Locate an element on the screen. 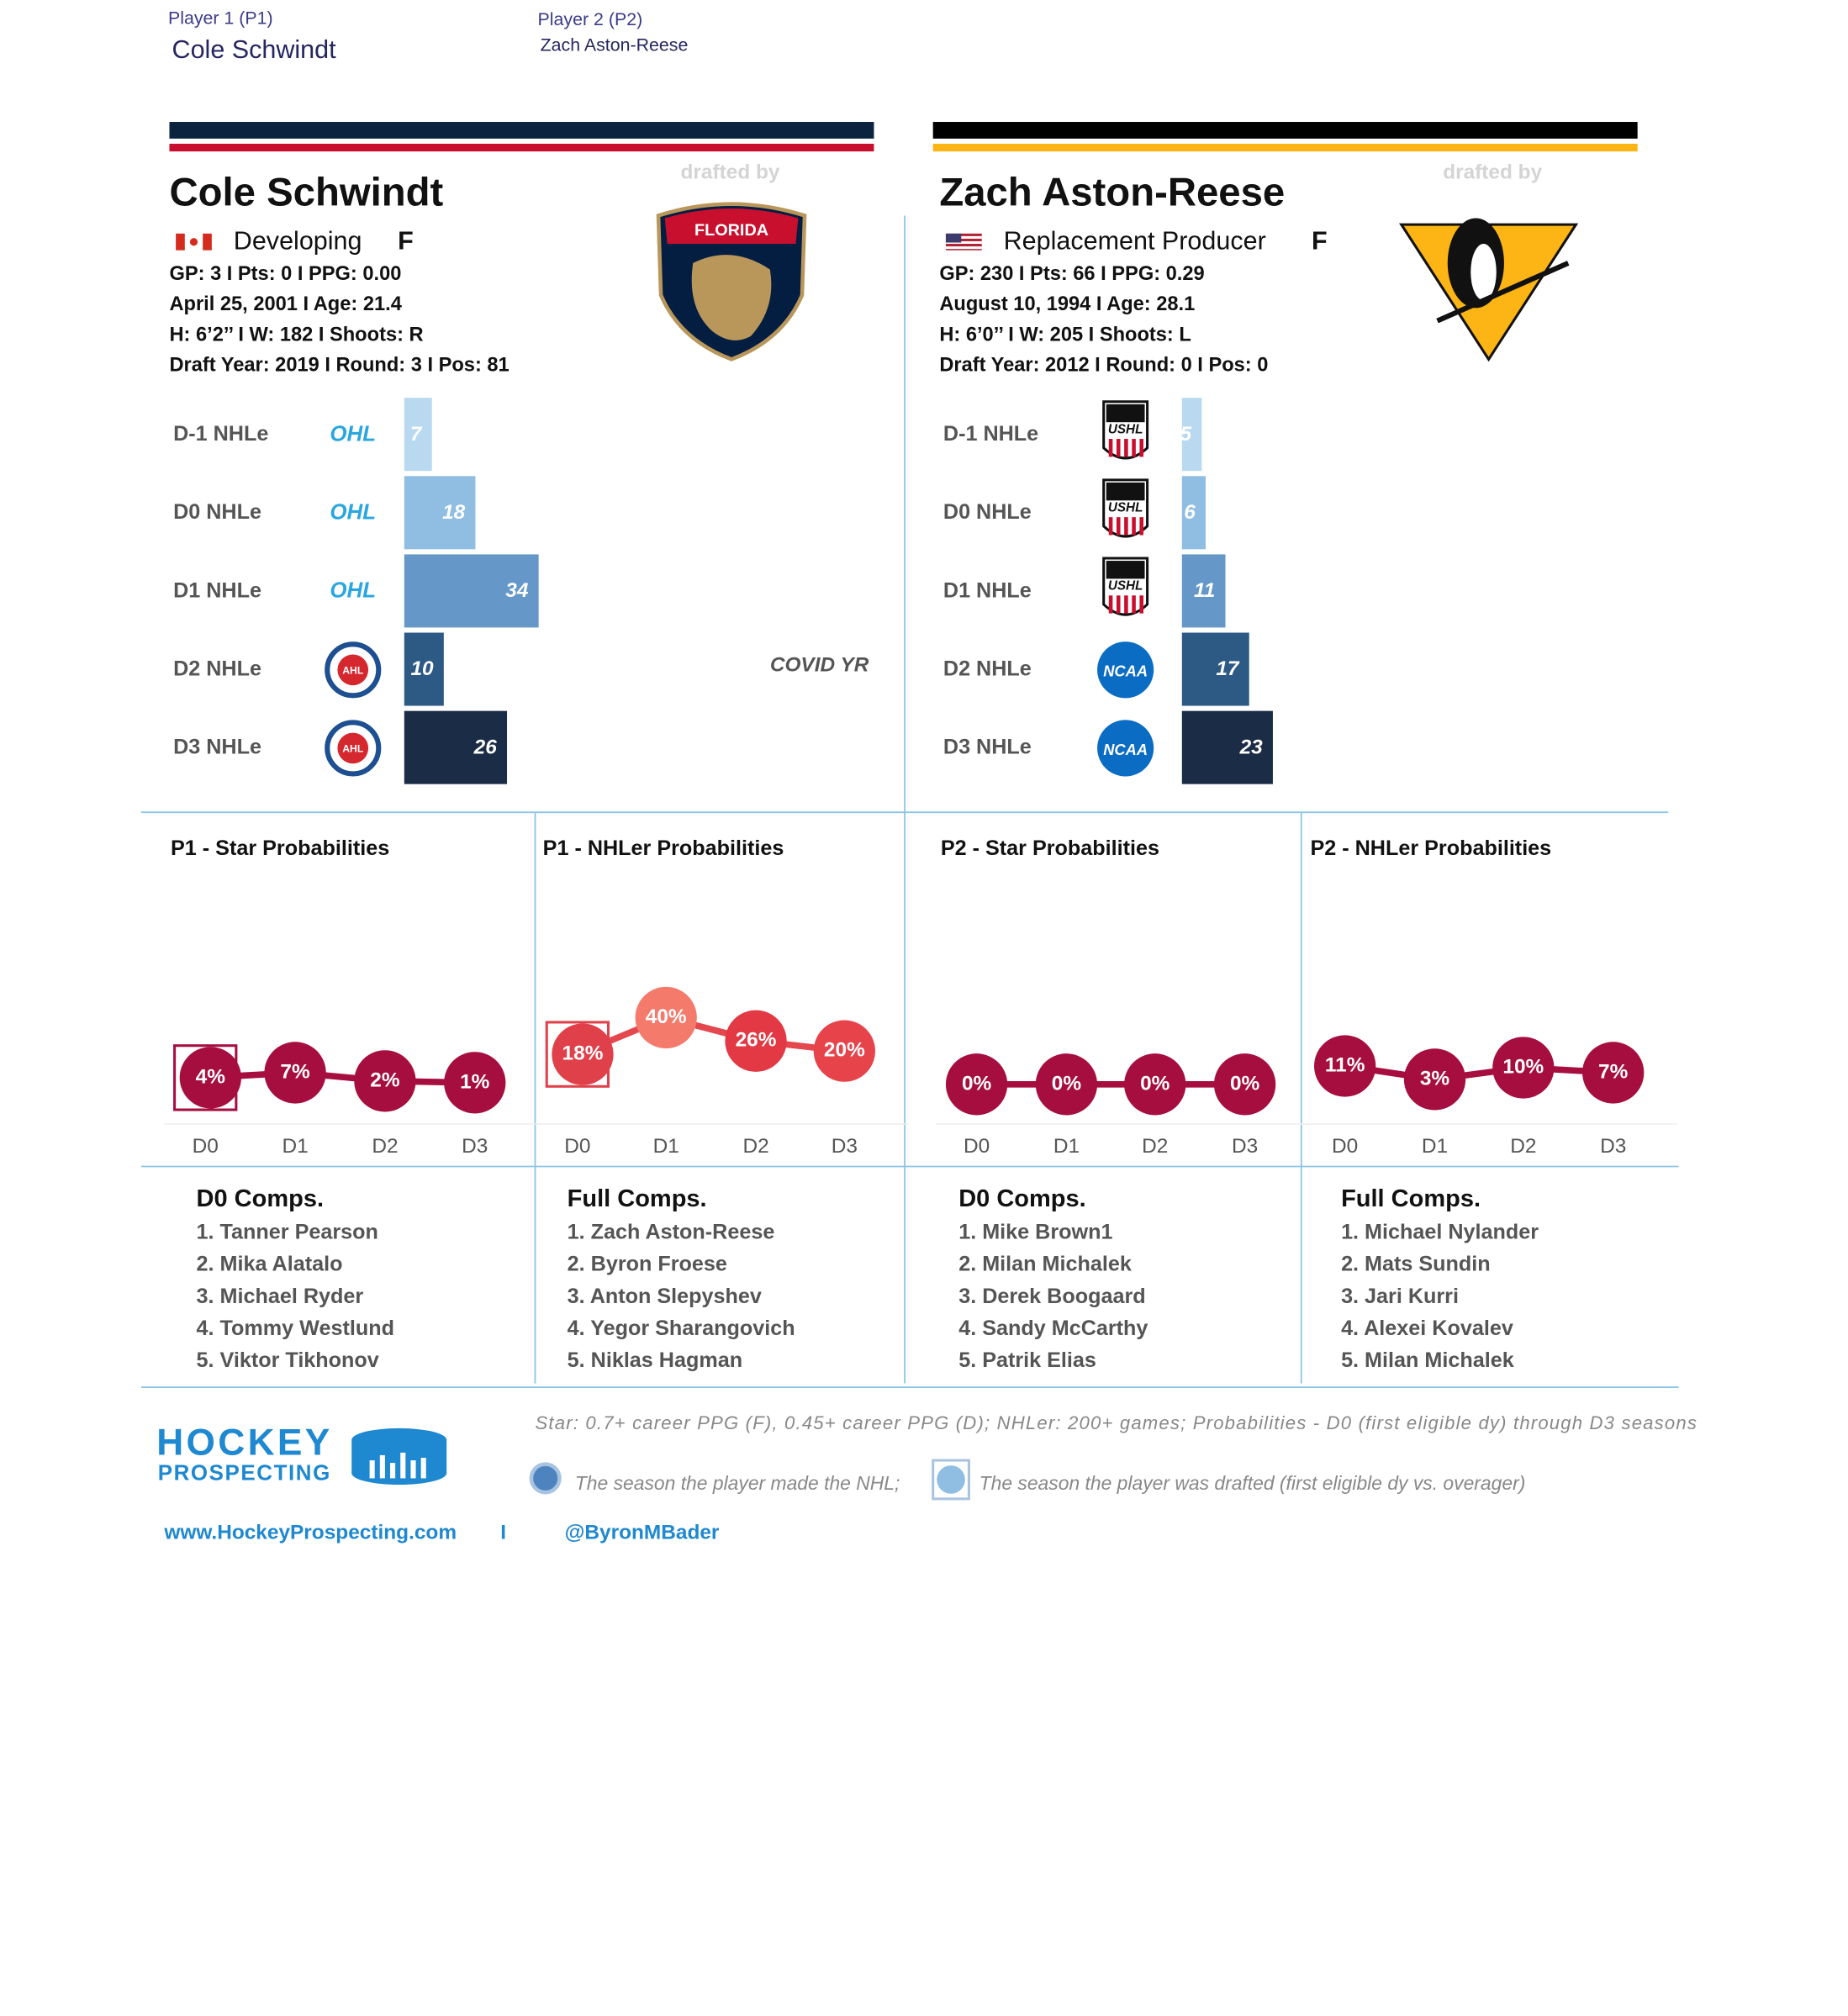 The image size is (1848, 2016). chart-title: P1 - NHLer Probabilities is located at coordinates (664, 848).